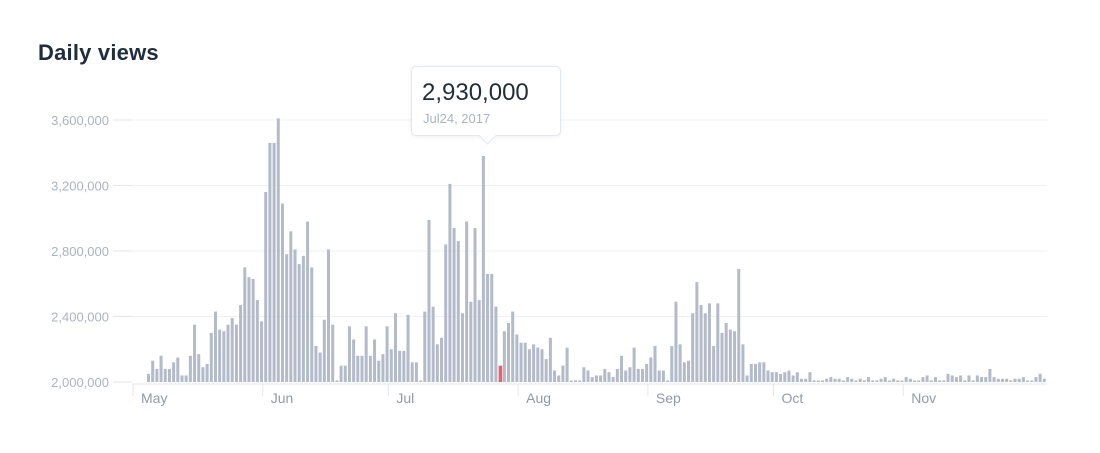  I want to click on x-axis: May Jun Jul Aug Sep Oct Nov, so click(589, 394).